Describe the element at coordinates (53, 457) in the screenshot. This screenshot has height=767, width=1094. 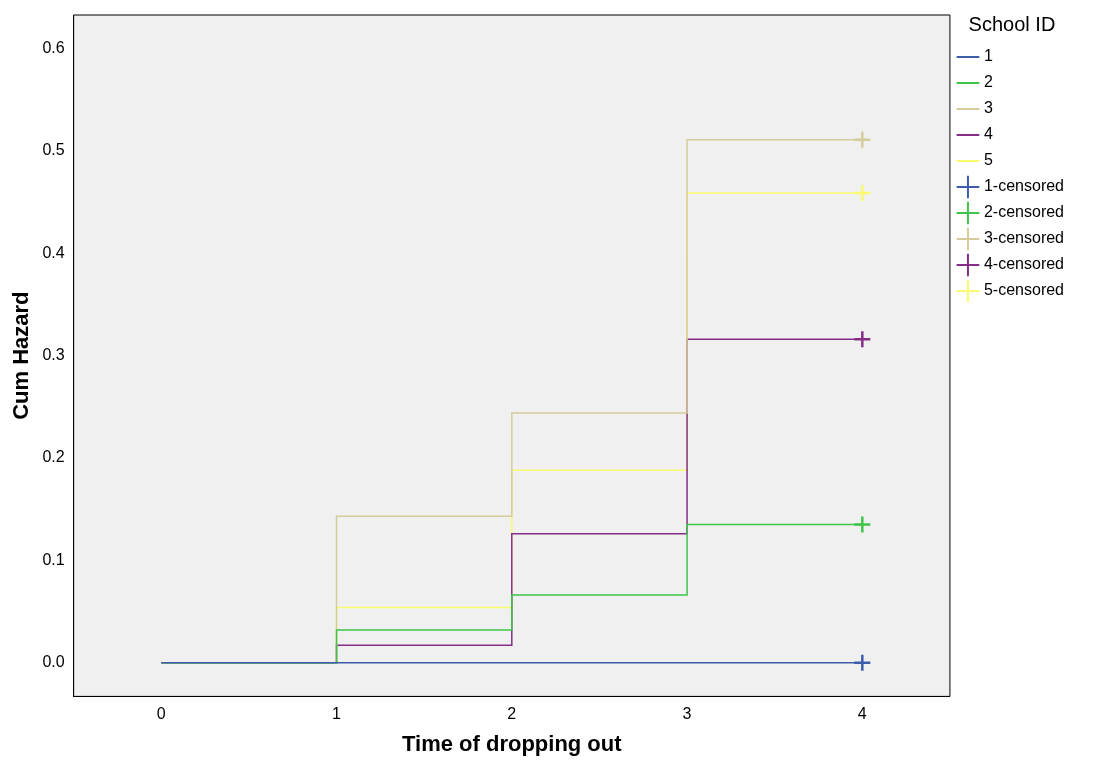
I see `y-tick-label: 0.2` at that location.